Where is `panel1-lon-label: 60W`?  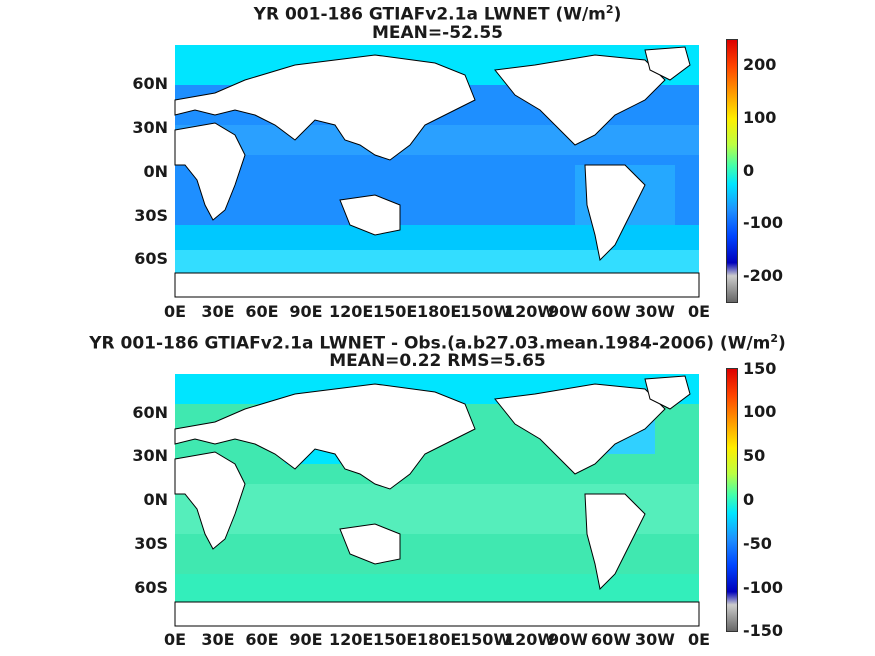
panel1-lon-label: 60W is located at coordinates (611, 311).